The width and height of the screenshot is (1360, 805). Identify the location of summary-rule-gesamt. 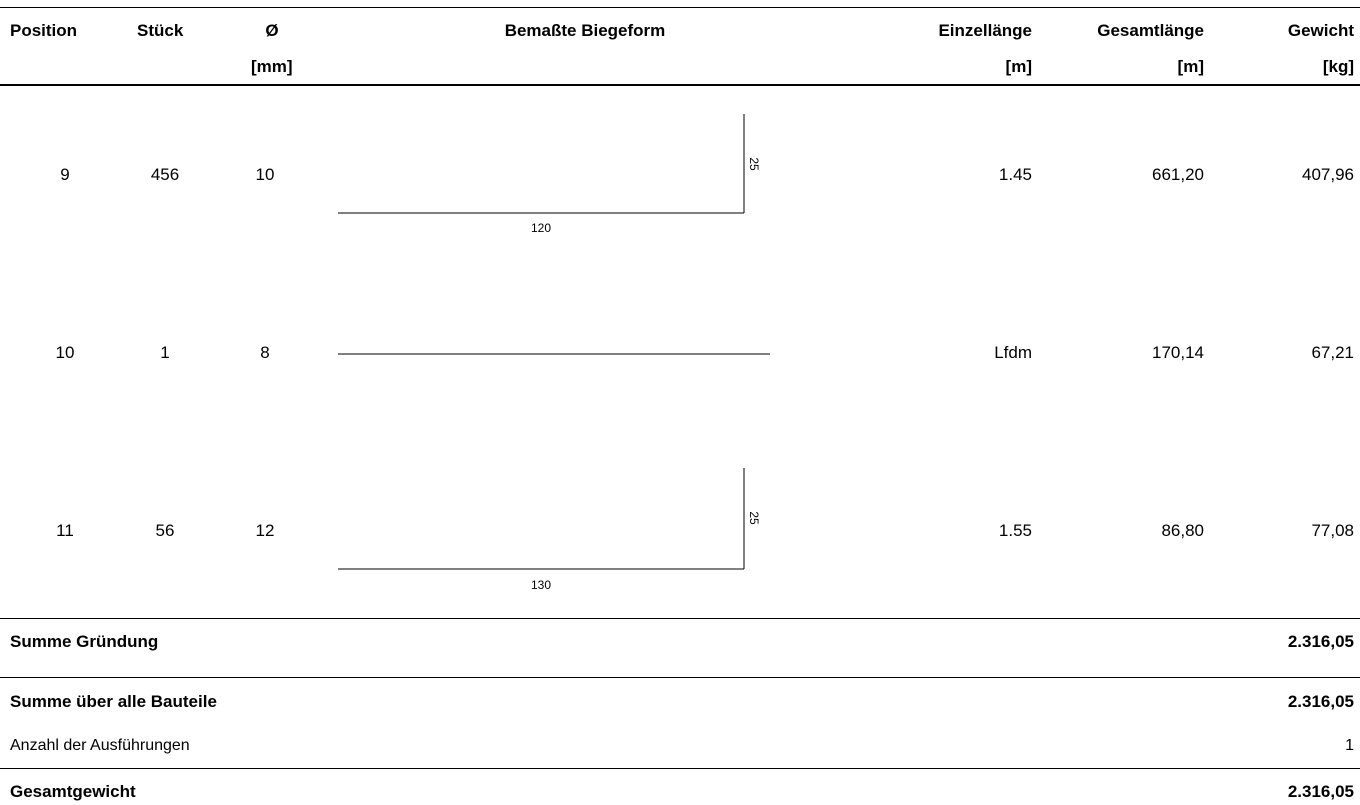
(680, 768).